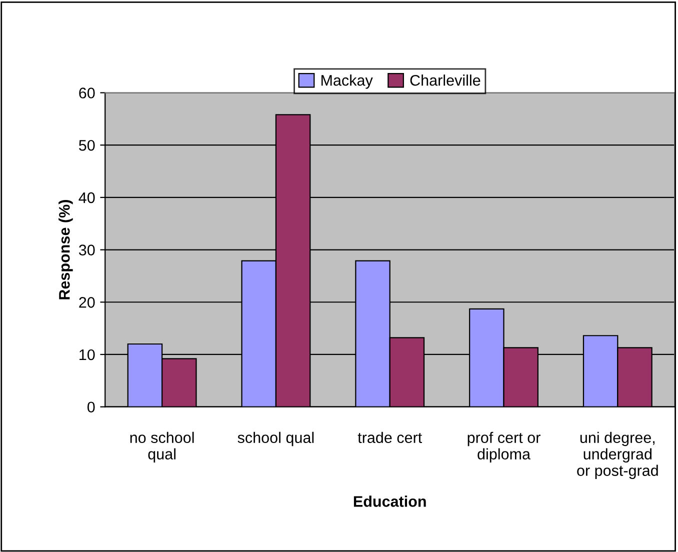  Describe the element at coordinates (504, 447) in the screenshot. I see `x-tick-label: prof cert or diploma` at that location.